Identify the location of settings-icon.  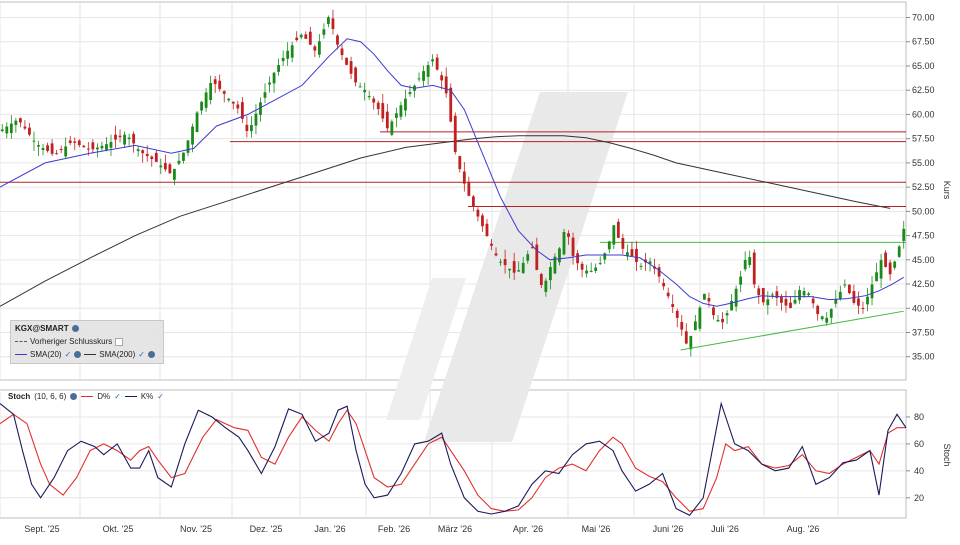
(75, 328).